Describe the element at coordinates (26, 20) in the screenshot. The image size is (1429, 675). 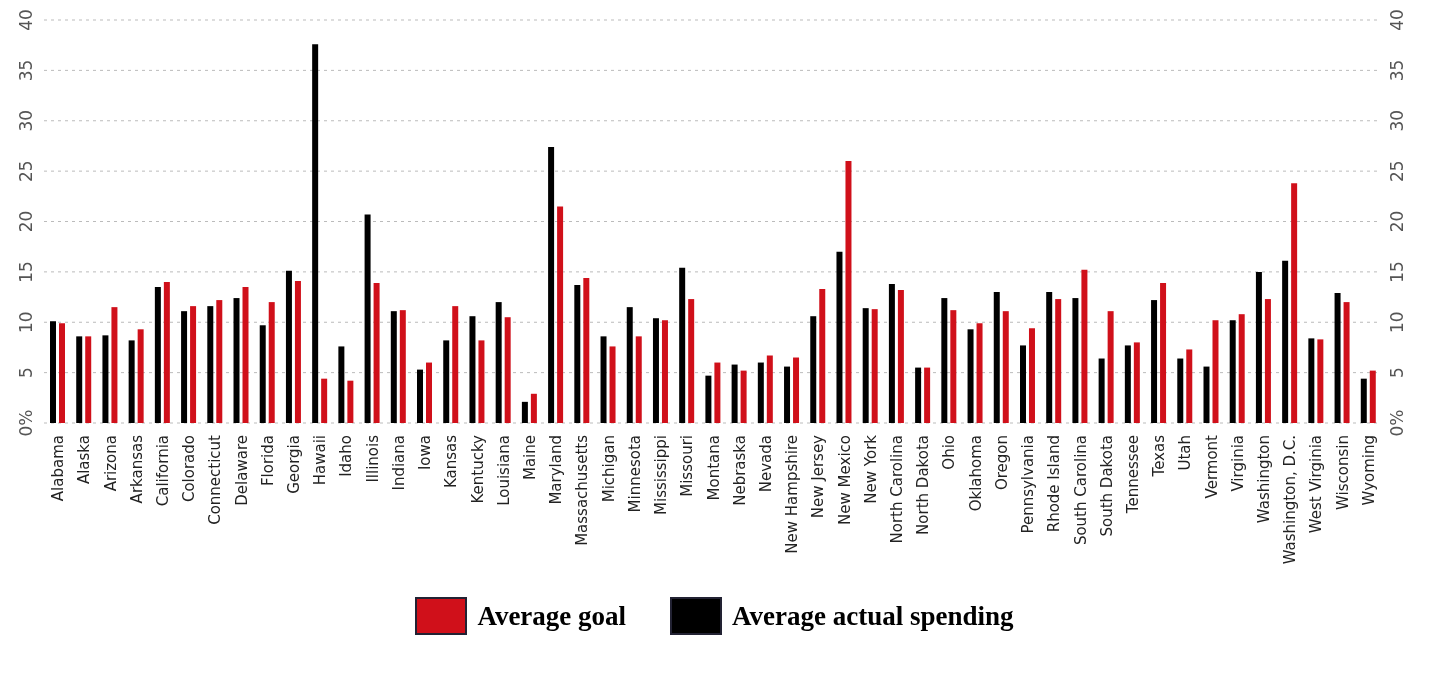
I see `y-tick-label: 40` at that location.